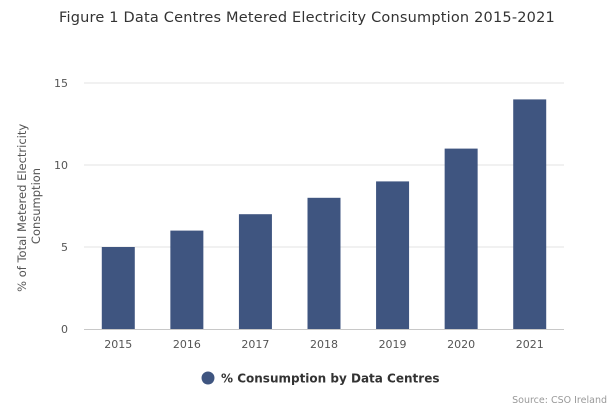 The image size is (614, 409). Describe the element at coordinates (187, 279) in the screenshot. I see `bar-2016` at that location.